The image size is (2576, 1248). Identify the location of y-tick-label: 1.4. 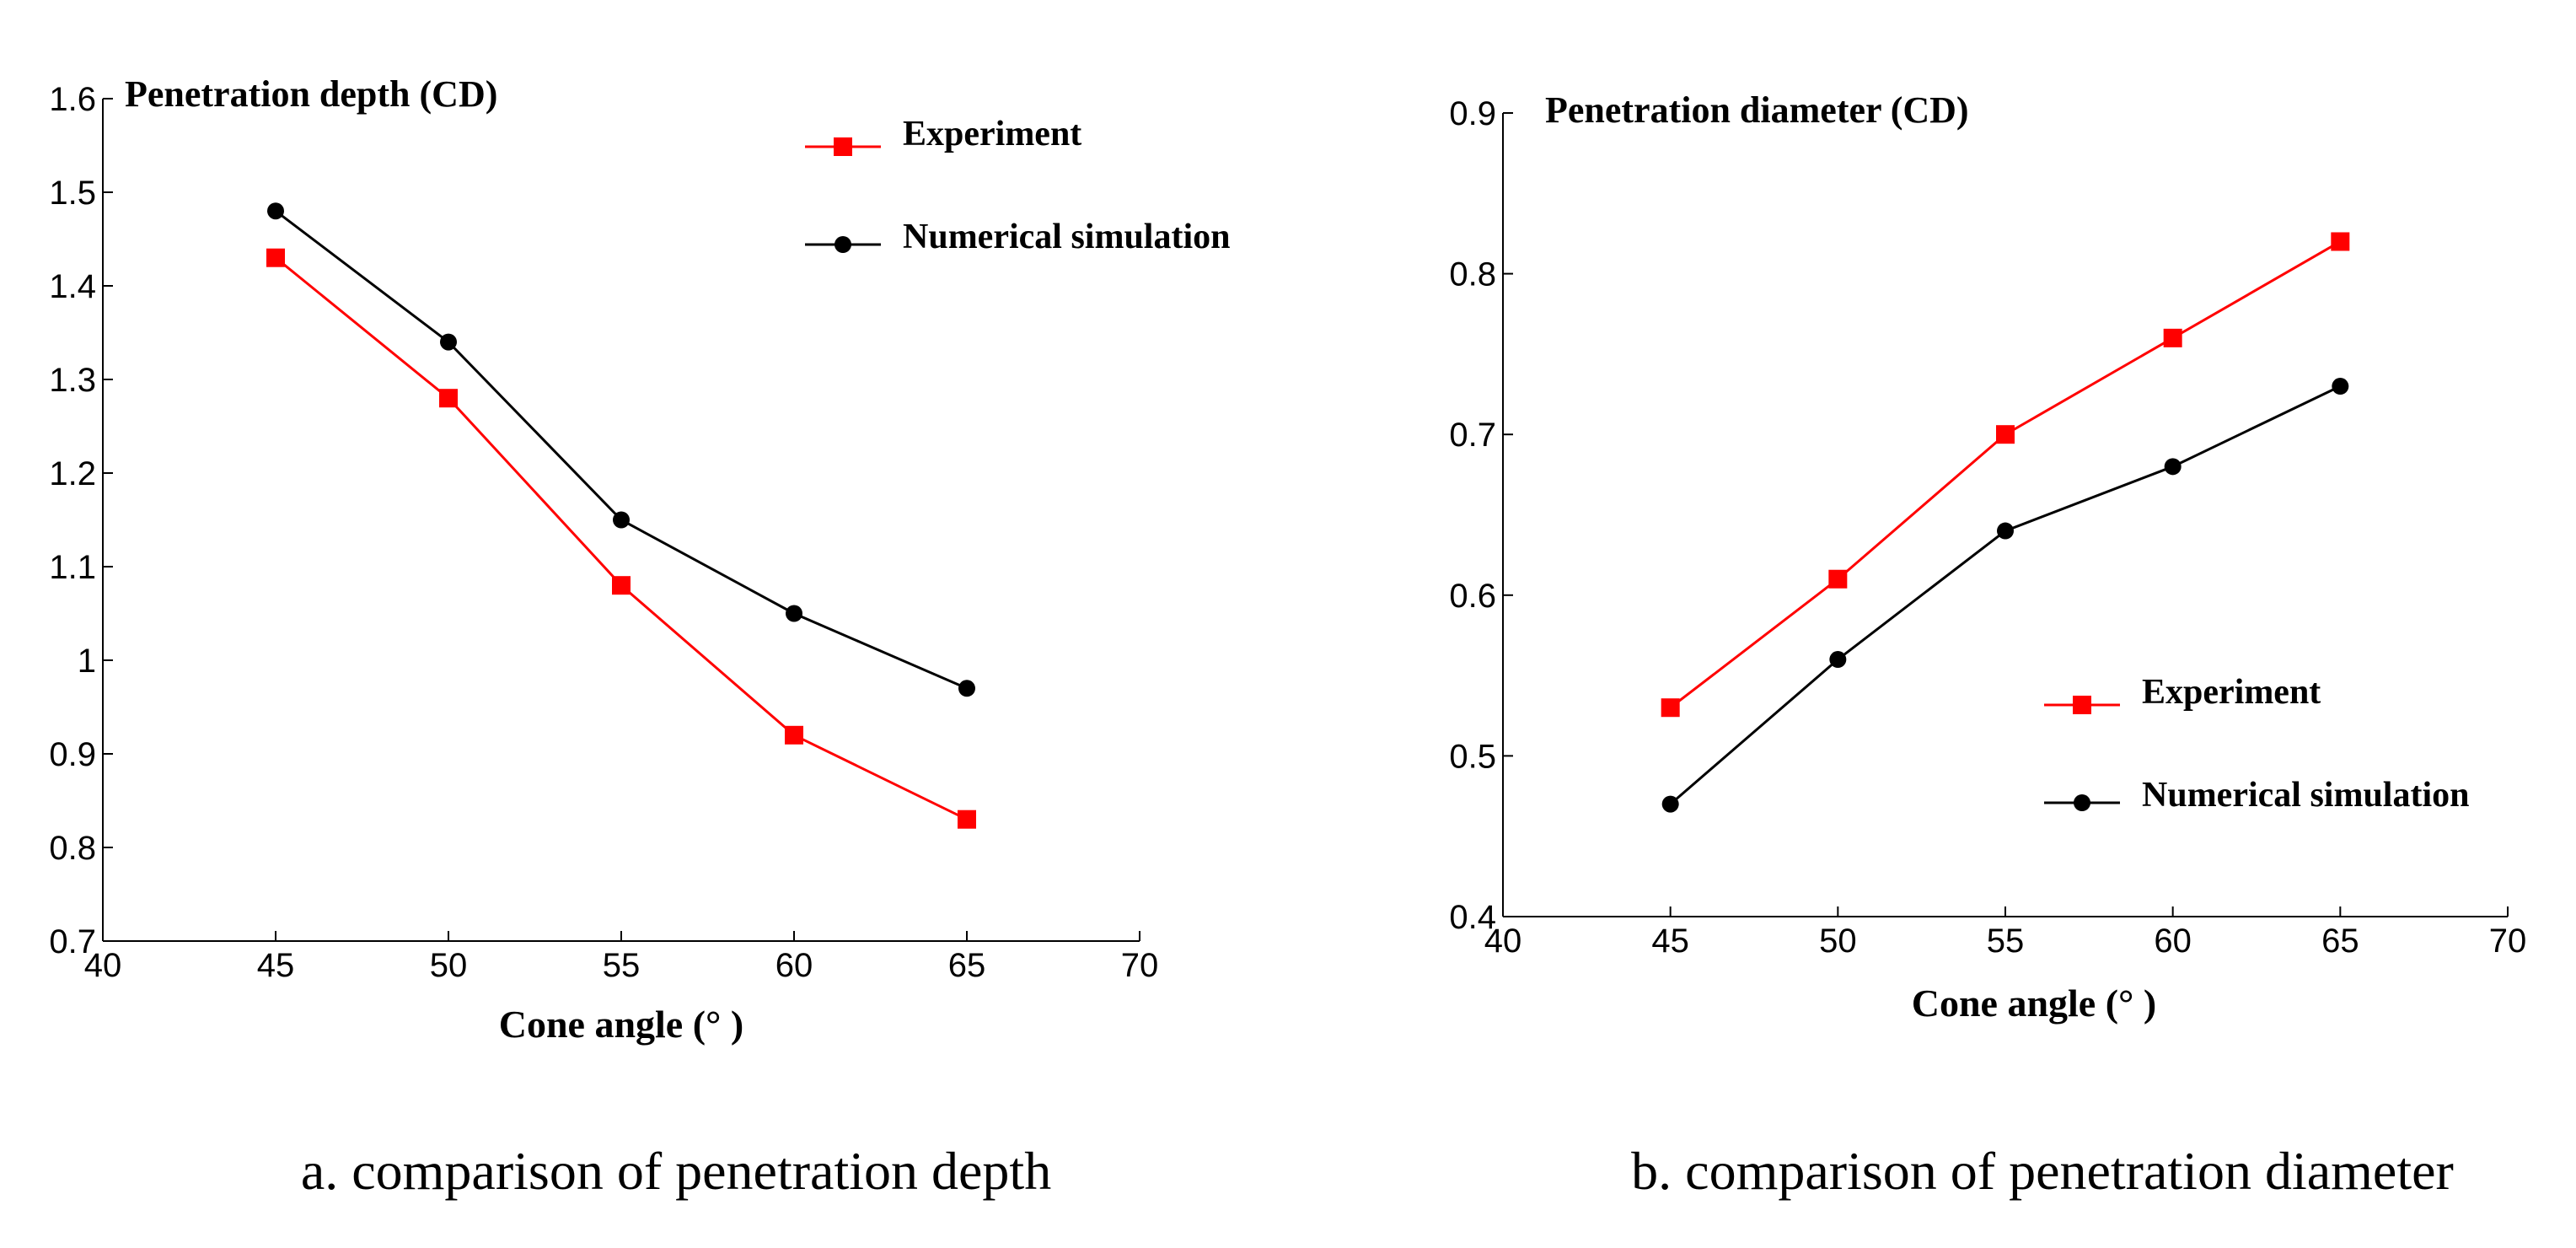
(72, 286).